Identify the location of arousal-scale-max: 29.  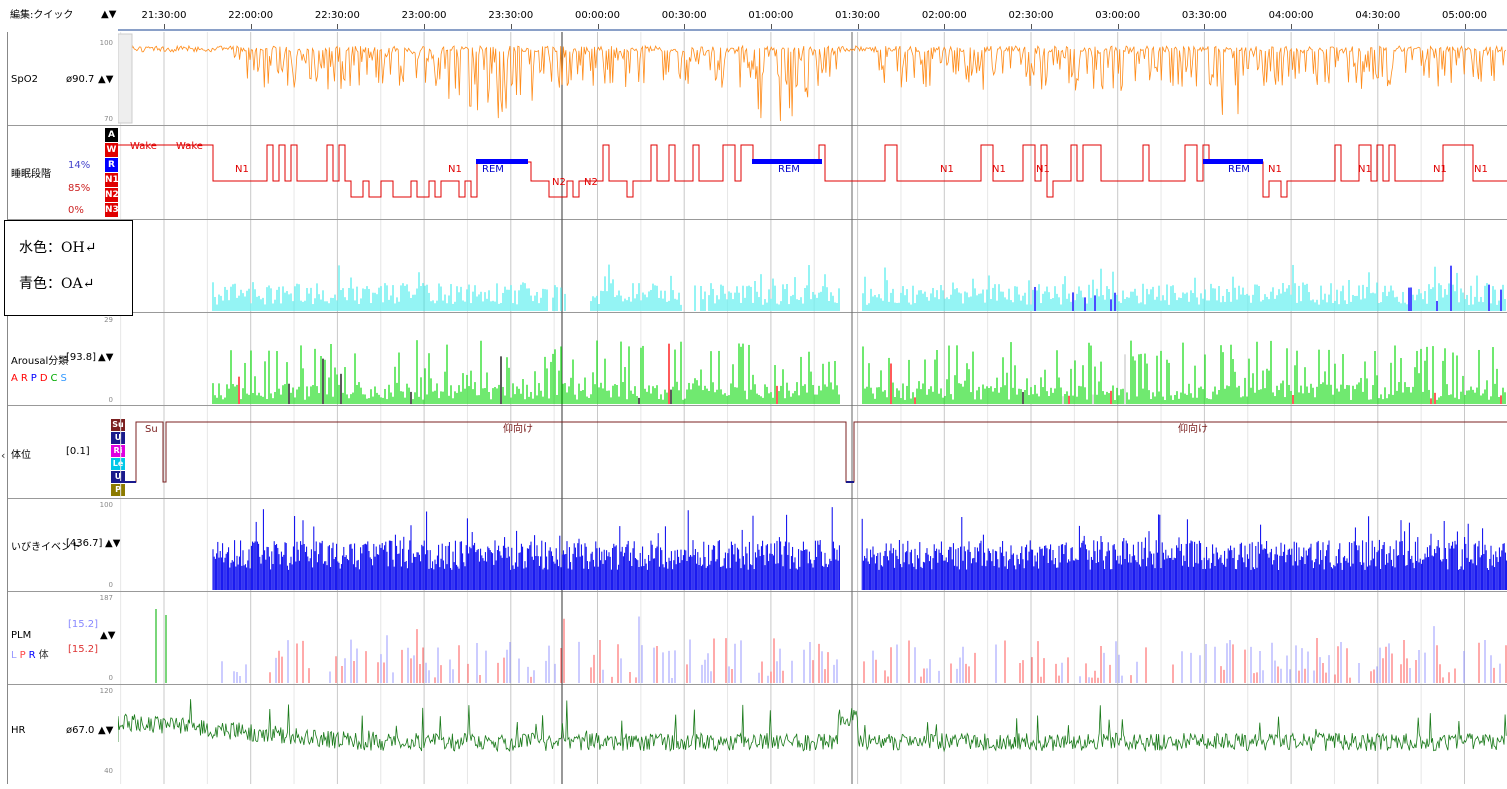
(108, 320).